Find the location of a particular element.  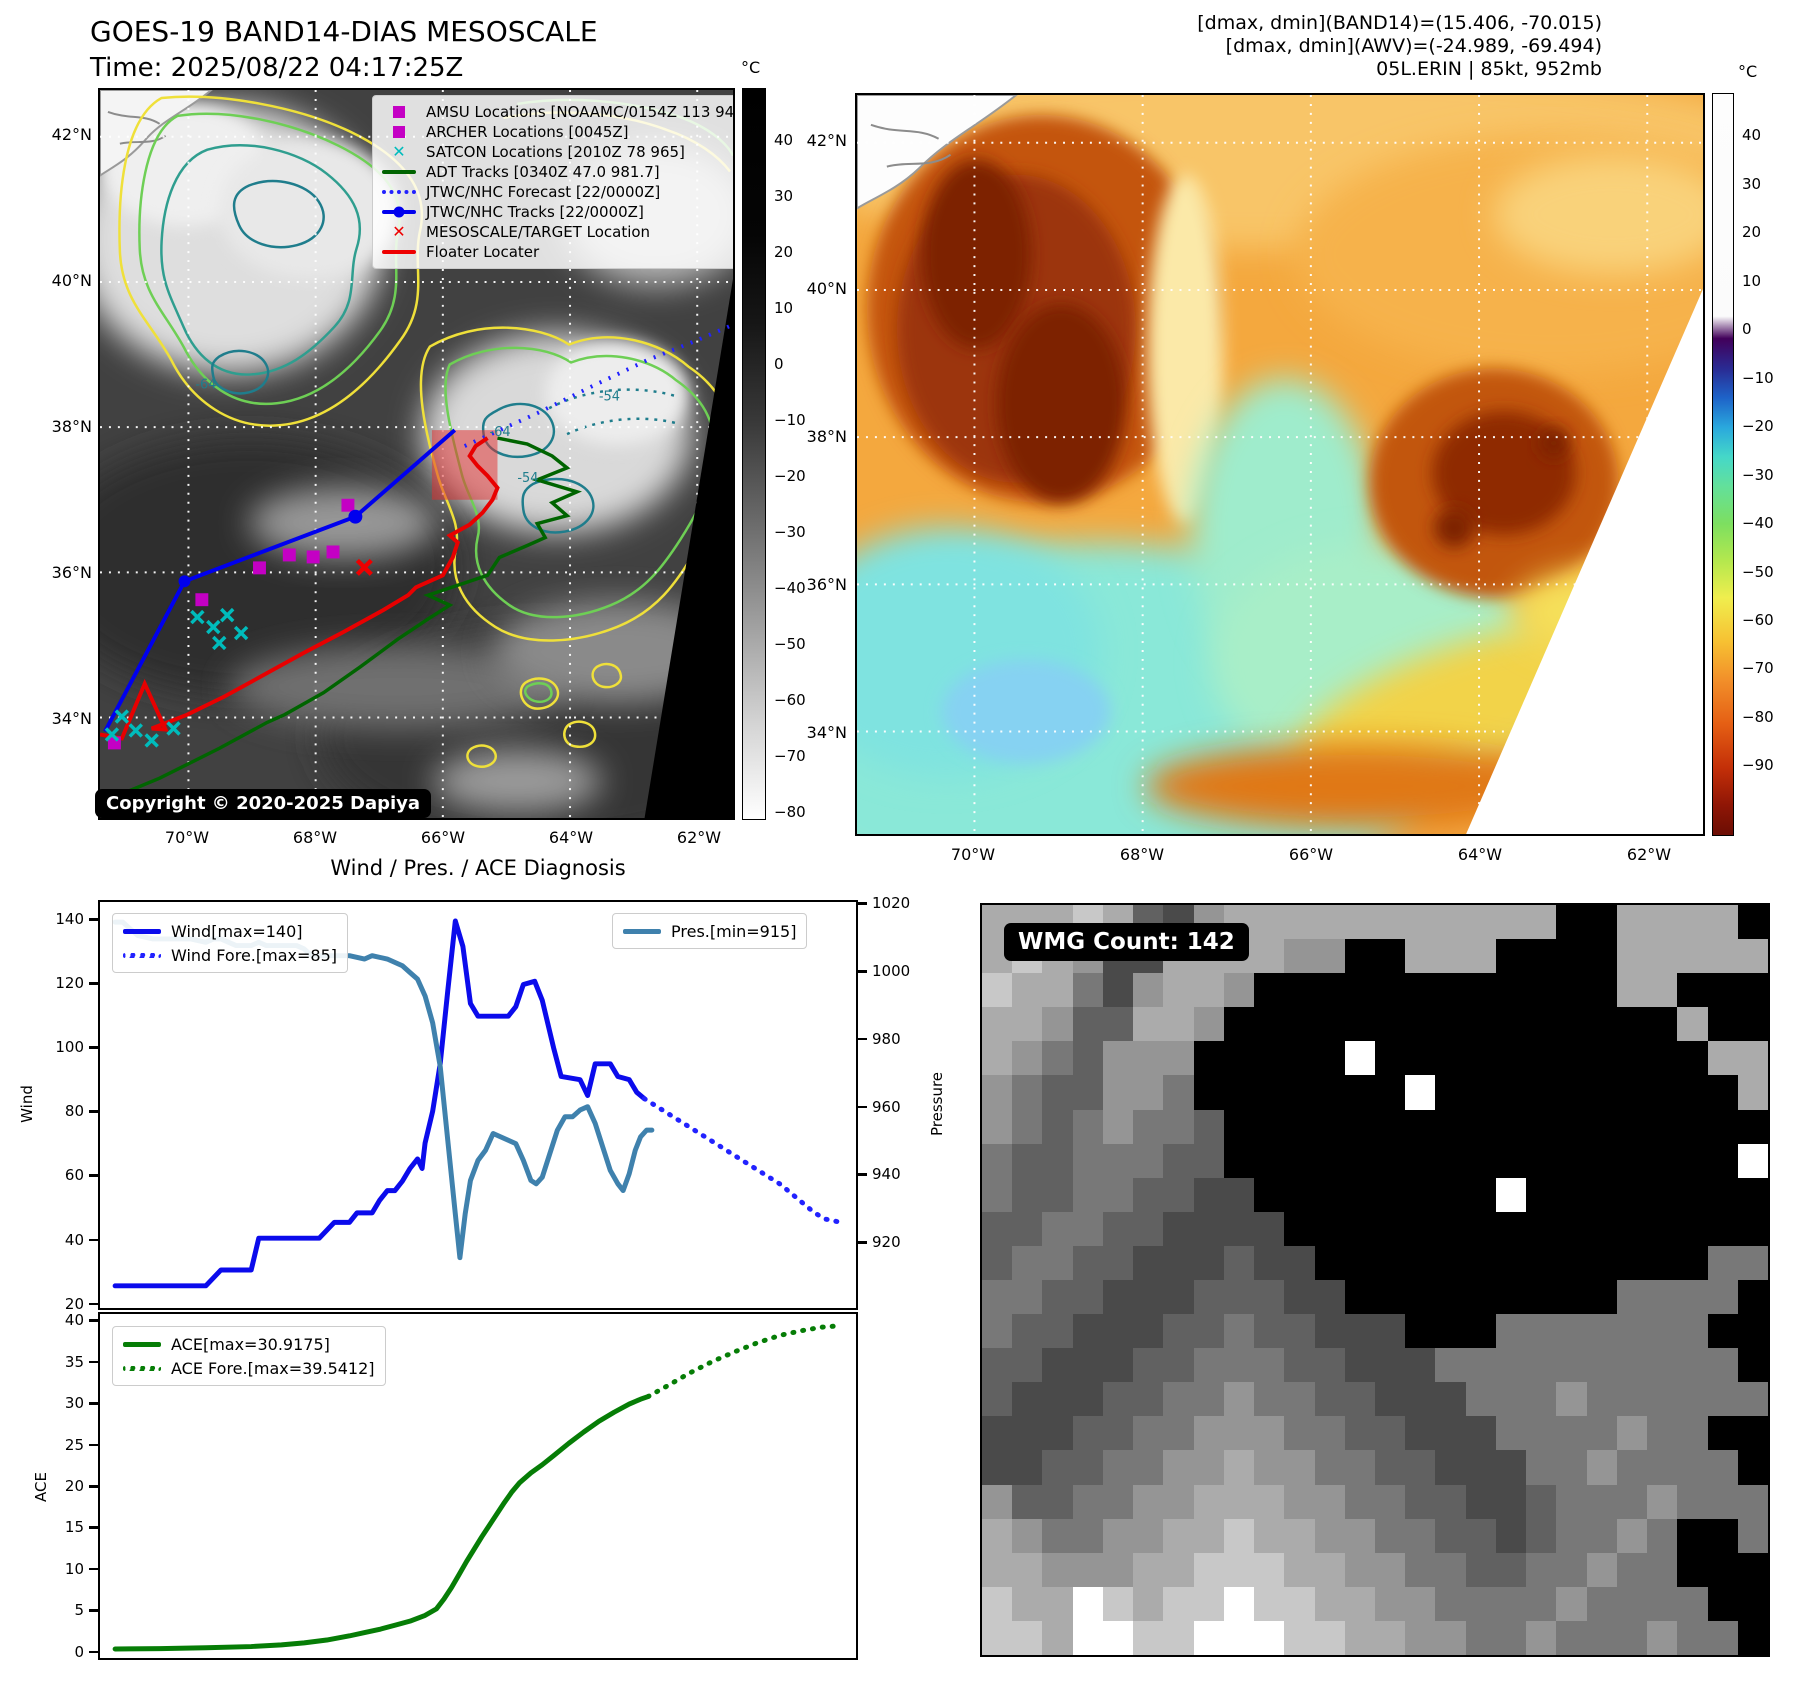

colorbar-tick-label: 0 is located at coordinates (1747, 329).